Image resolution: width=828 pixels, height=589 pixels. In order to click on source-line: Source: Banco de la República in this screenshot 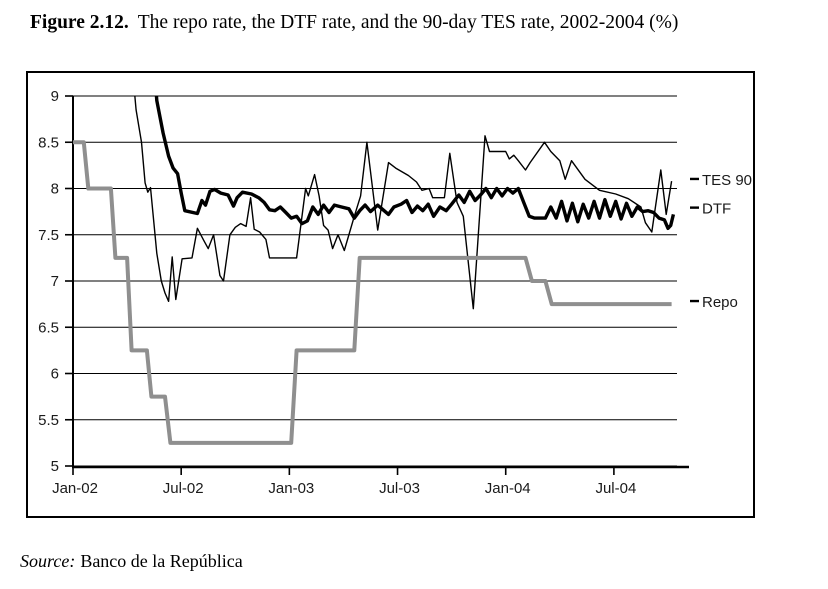, I will do `click(131, 561)`.